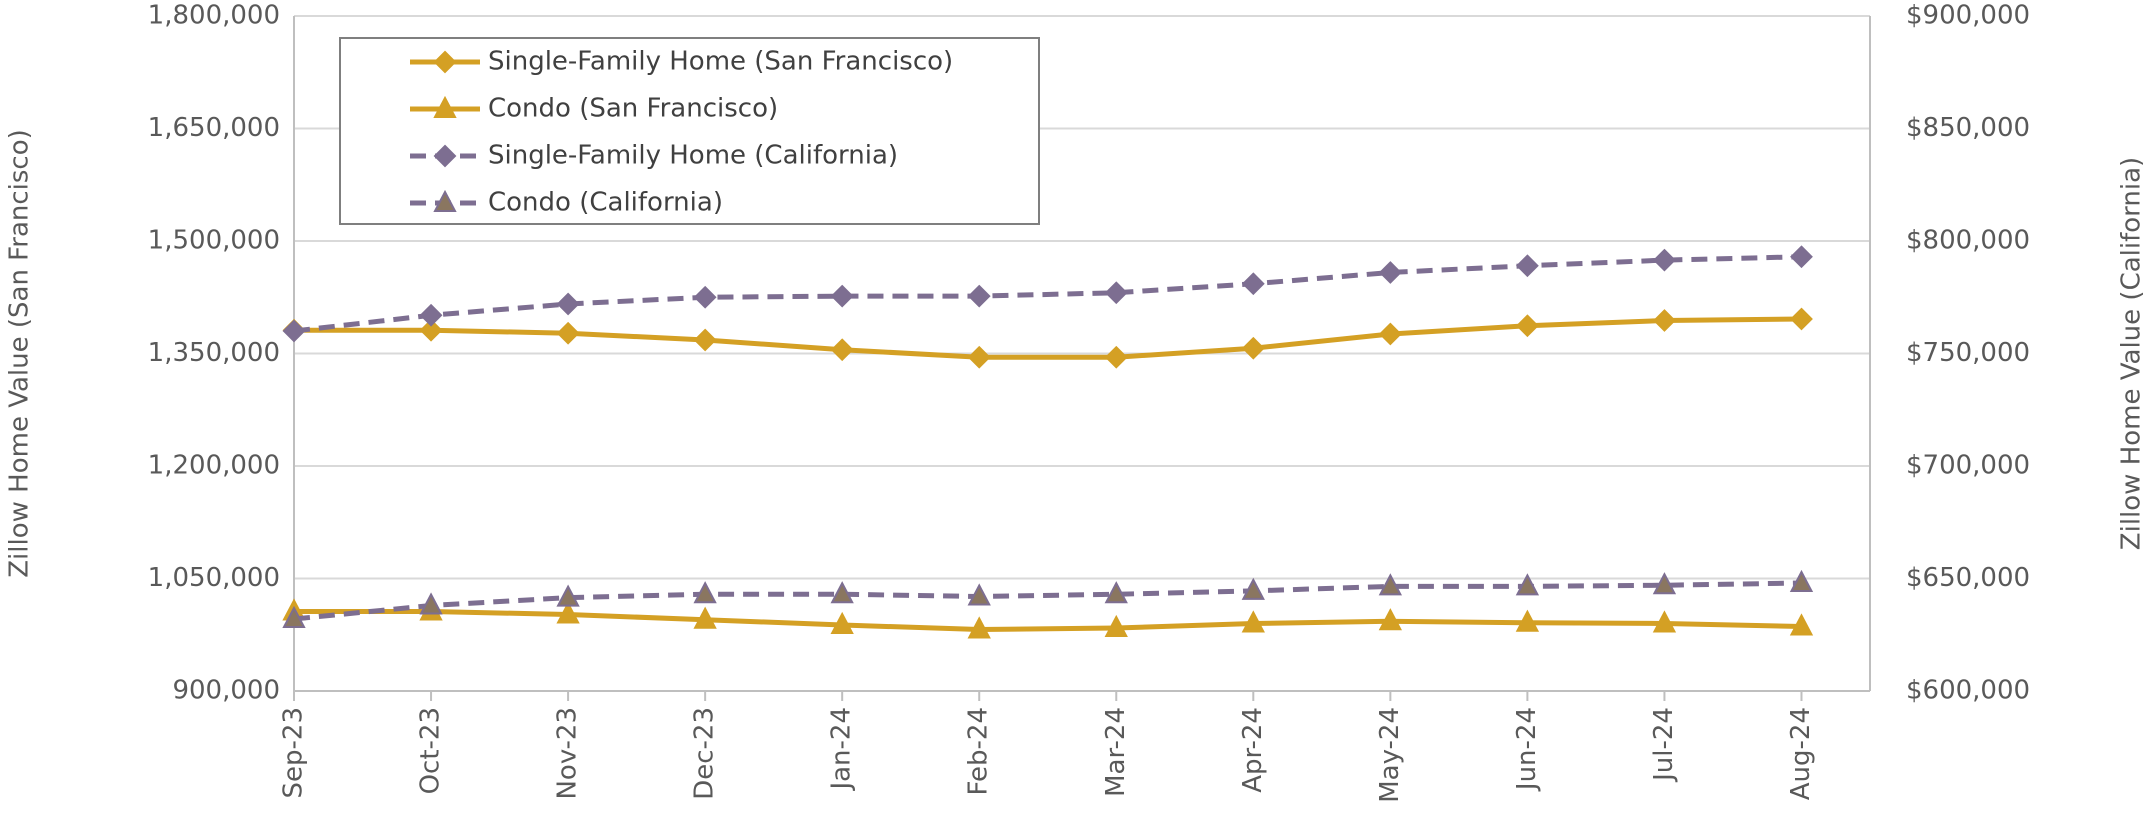  Describe the element at coordinates (1968, 16) in the screenshot. I see `y2-tick-label: $900,000` at that location.